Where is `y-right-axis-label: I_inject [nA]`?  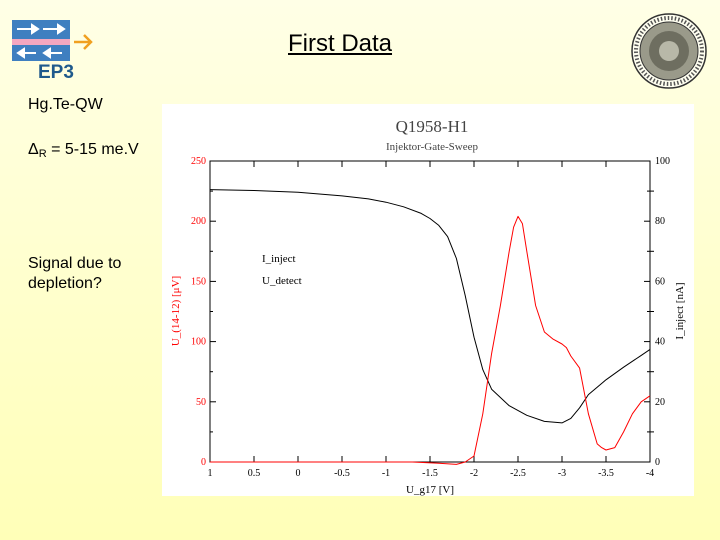 y-right-axis-label: I_inject [nA] is located at coordinates (680, 310).